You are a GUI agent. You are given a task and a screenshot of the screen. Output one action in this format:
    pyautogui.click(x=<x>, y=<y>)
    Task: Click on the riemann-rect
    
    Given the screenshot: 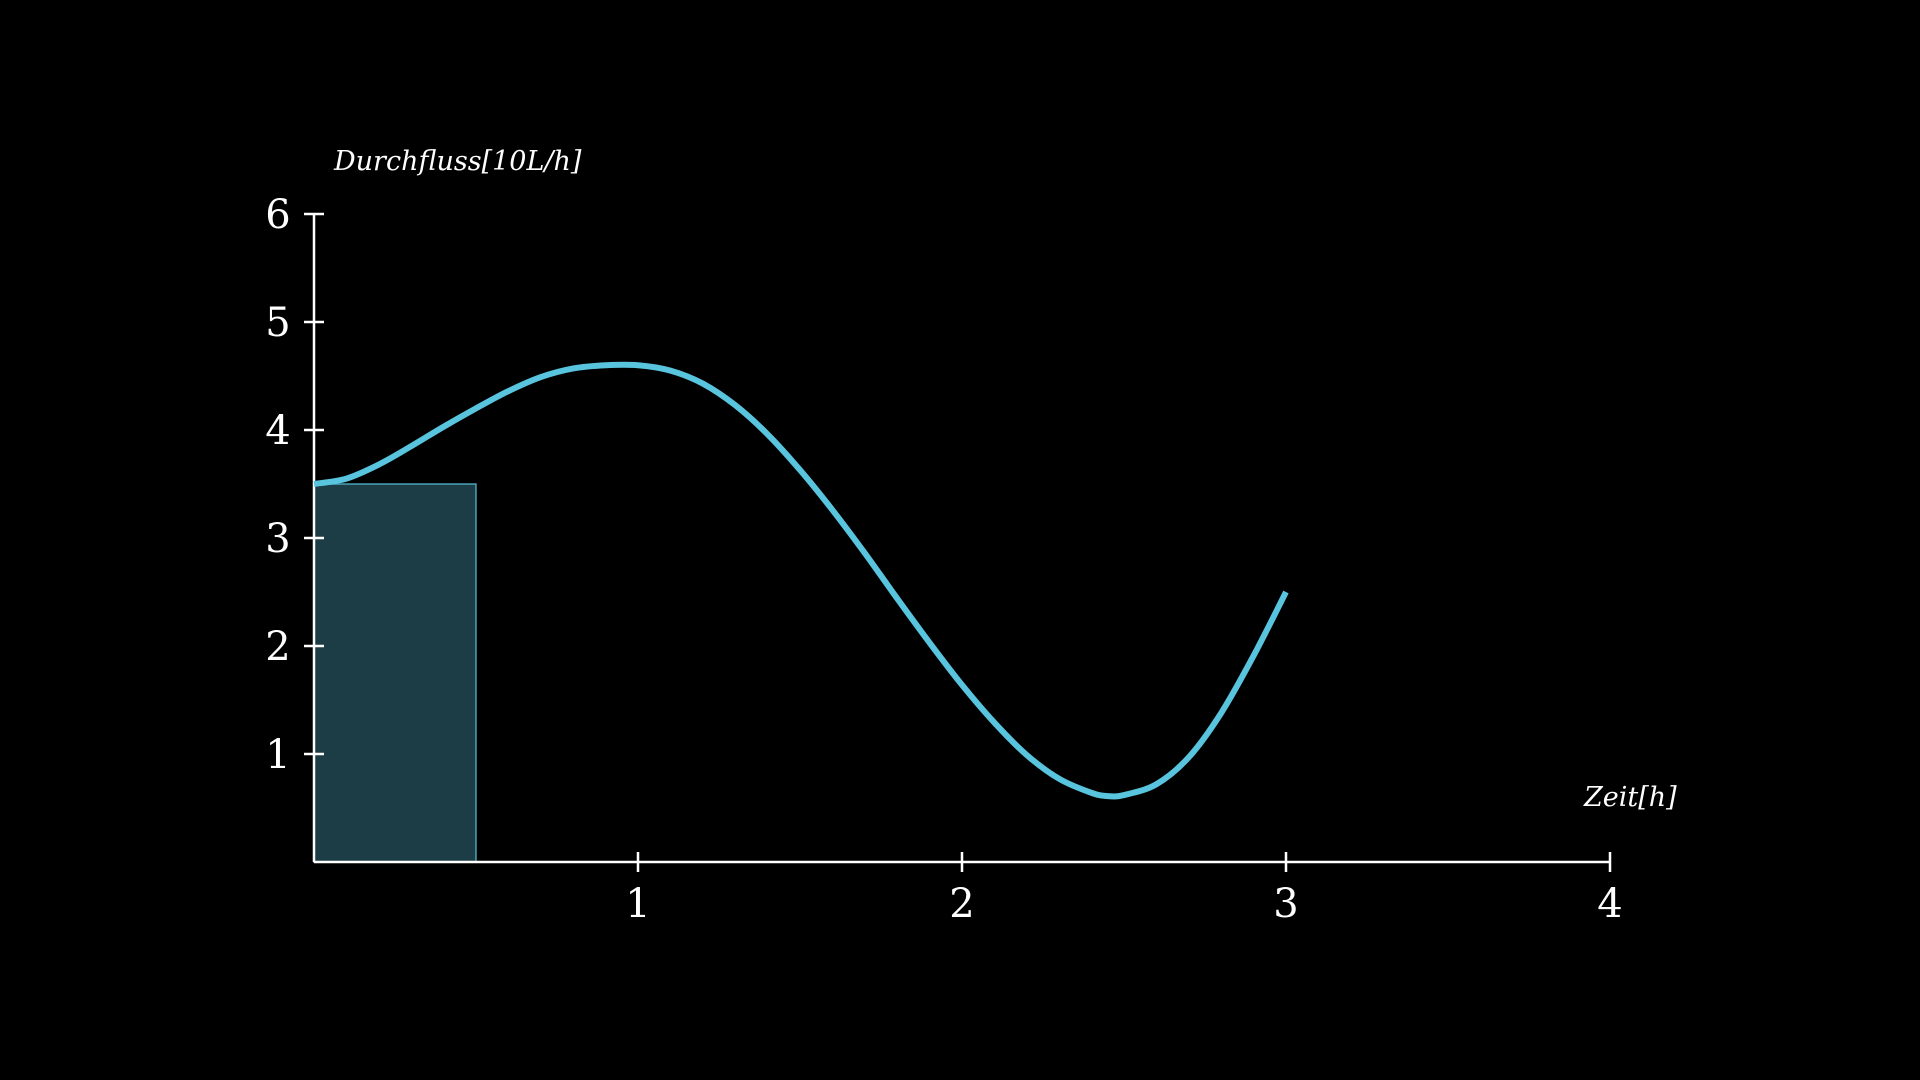 What is the action you would take?
    pyautogui.click(x=395, y=673)
    